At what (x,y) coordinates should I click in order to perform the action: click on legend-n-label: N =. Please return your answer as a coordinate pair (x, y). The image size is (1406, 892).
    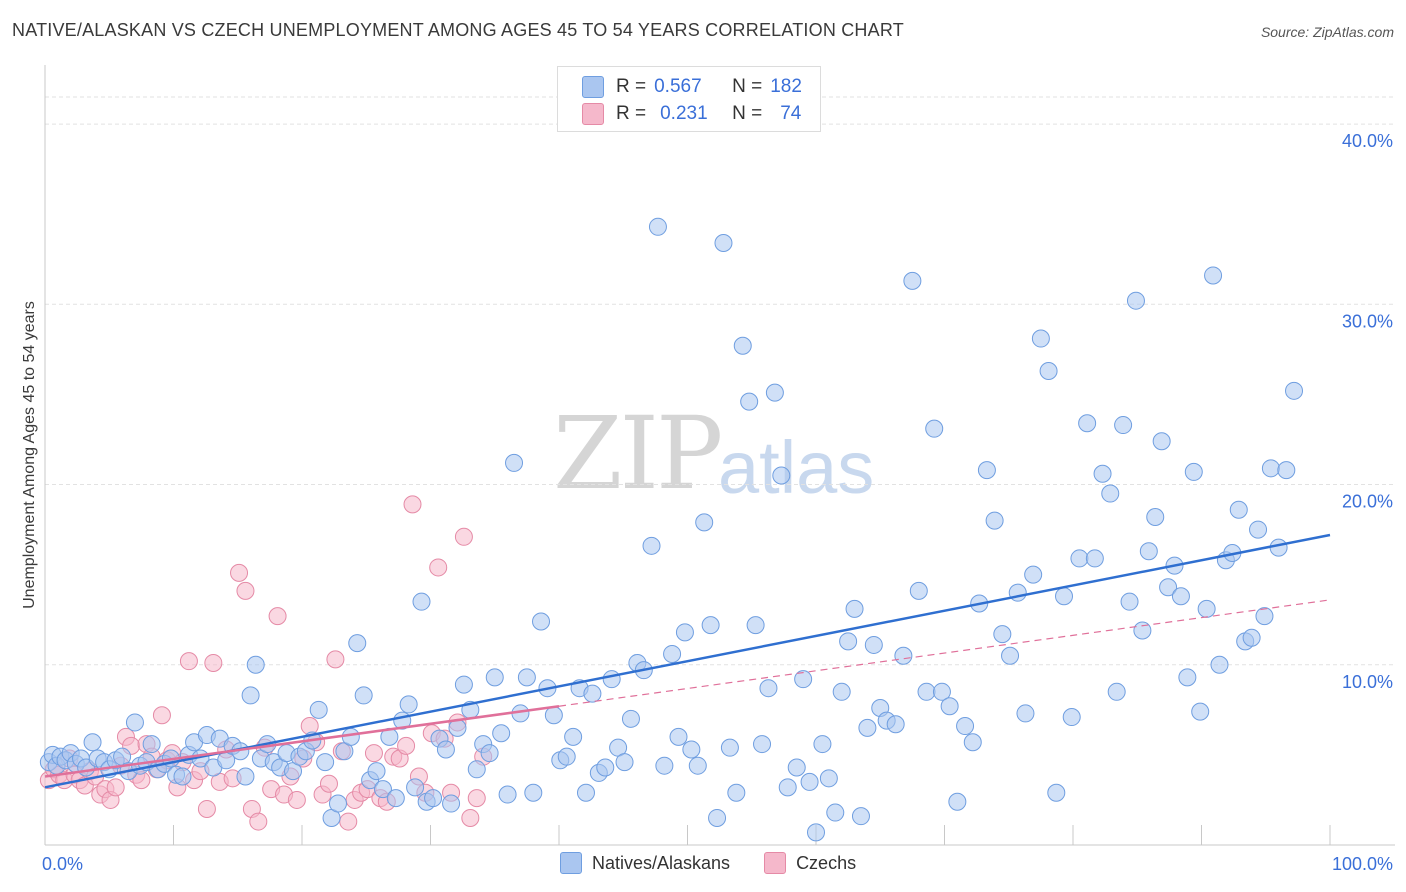
    Looking at the image, I should click on (747, 86).